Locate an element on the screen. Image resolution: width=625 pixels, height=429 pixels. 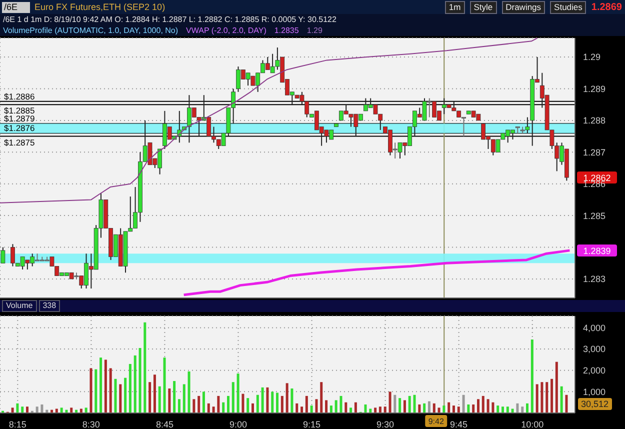
ref-line-label: $1.2885 is located at coordinates (19, 111).